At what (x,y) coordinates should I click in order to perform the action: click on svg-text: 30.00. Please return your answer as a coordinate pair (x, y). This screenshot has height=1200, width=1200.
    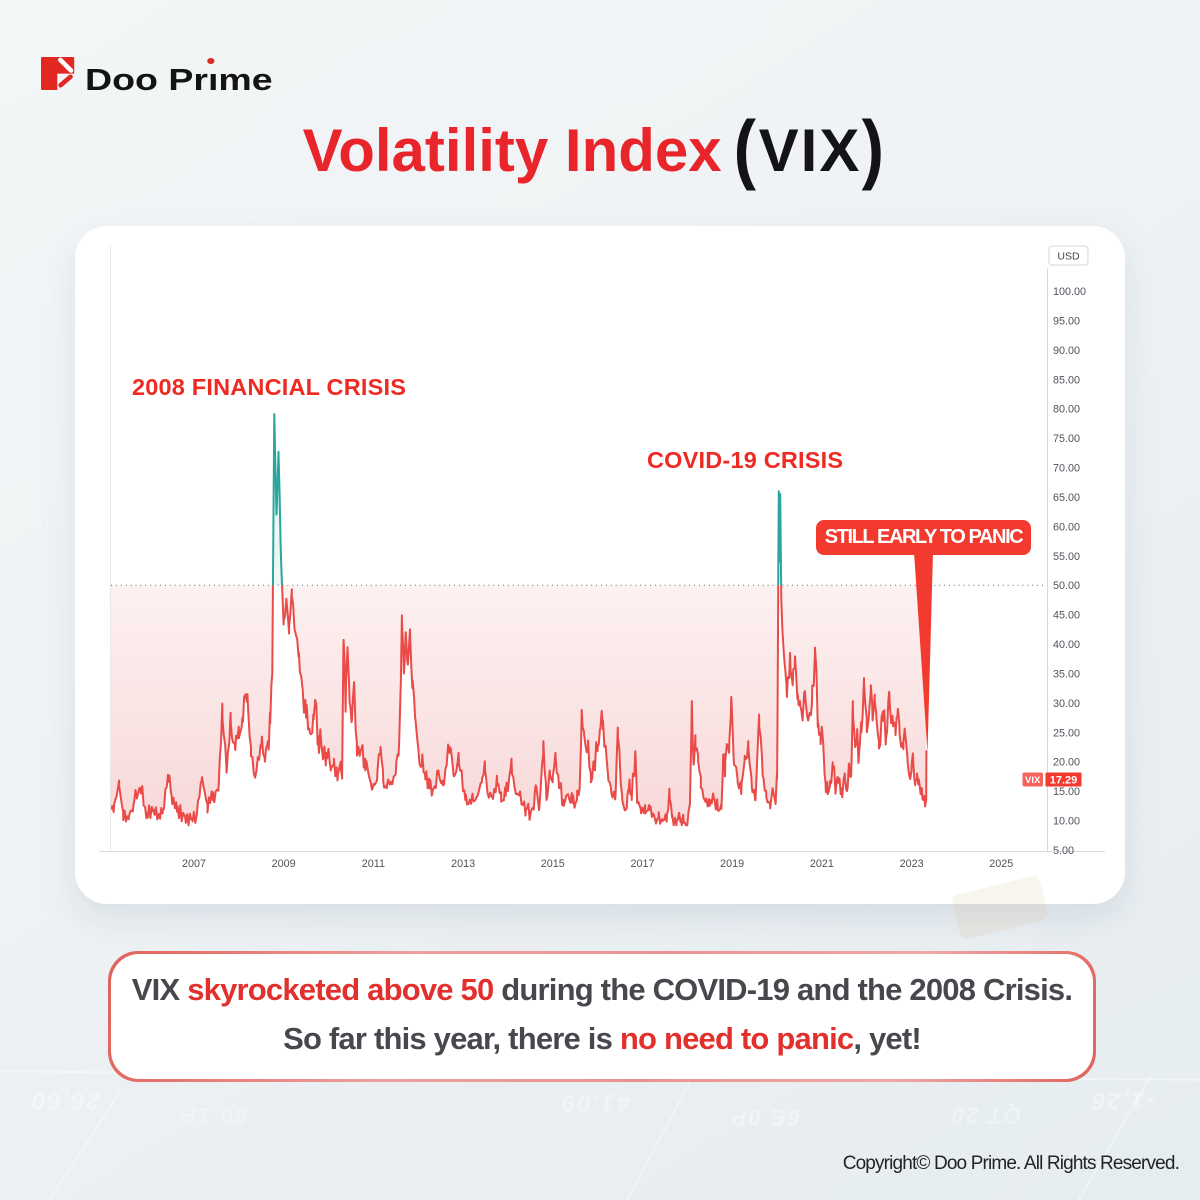
    Looking at the image, I should click on (1066, 704).